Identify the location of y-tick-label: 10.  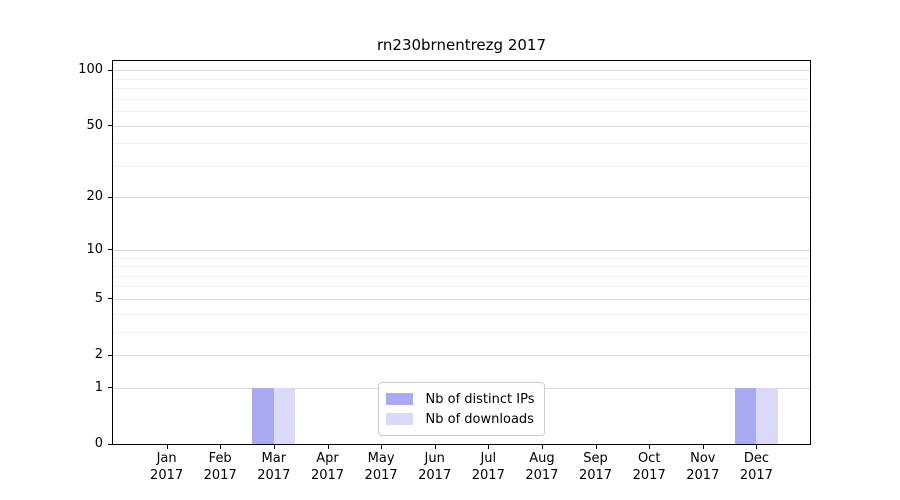
(94, 249).